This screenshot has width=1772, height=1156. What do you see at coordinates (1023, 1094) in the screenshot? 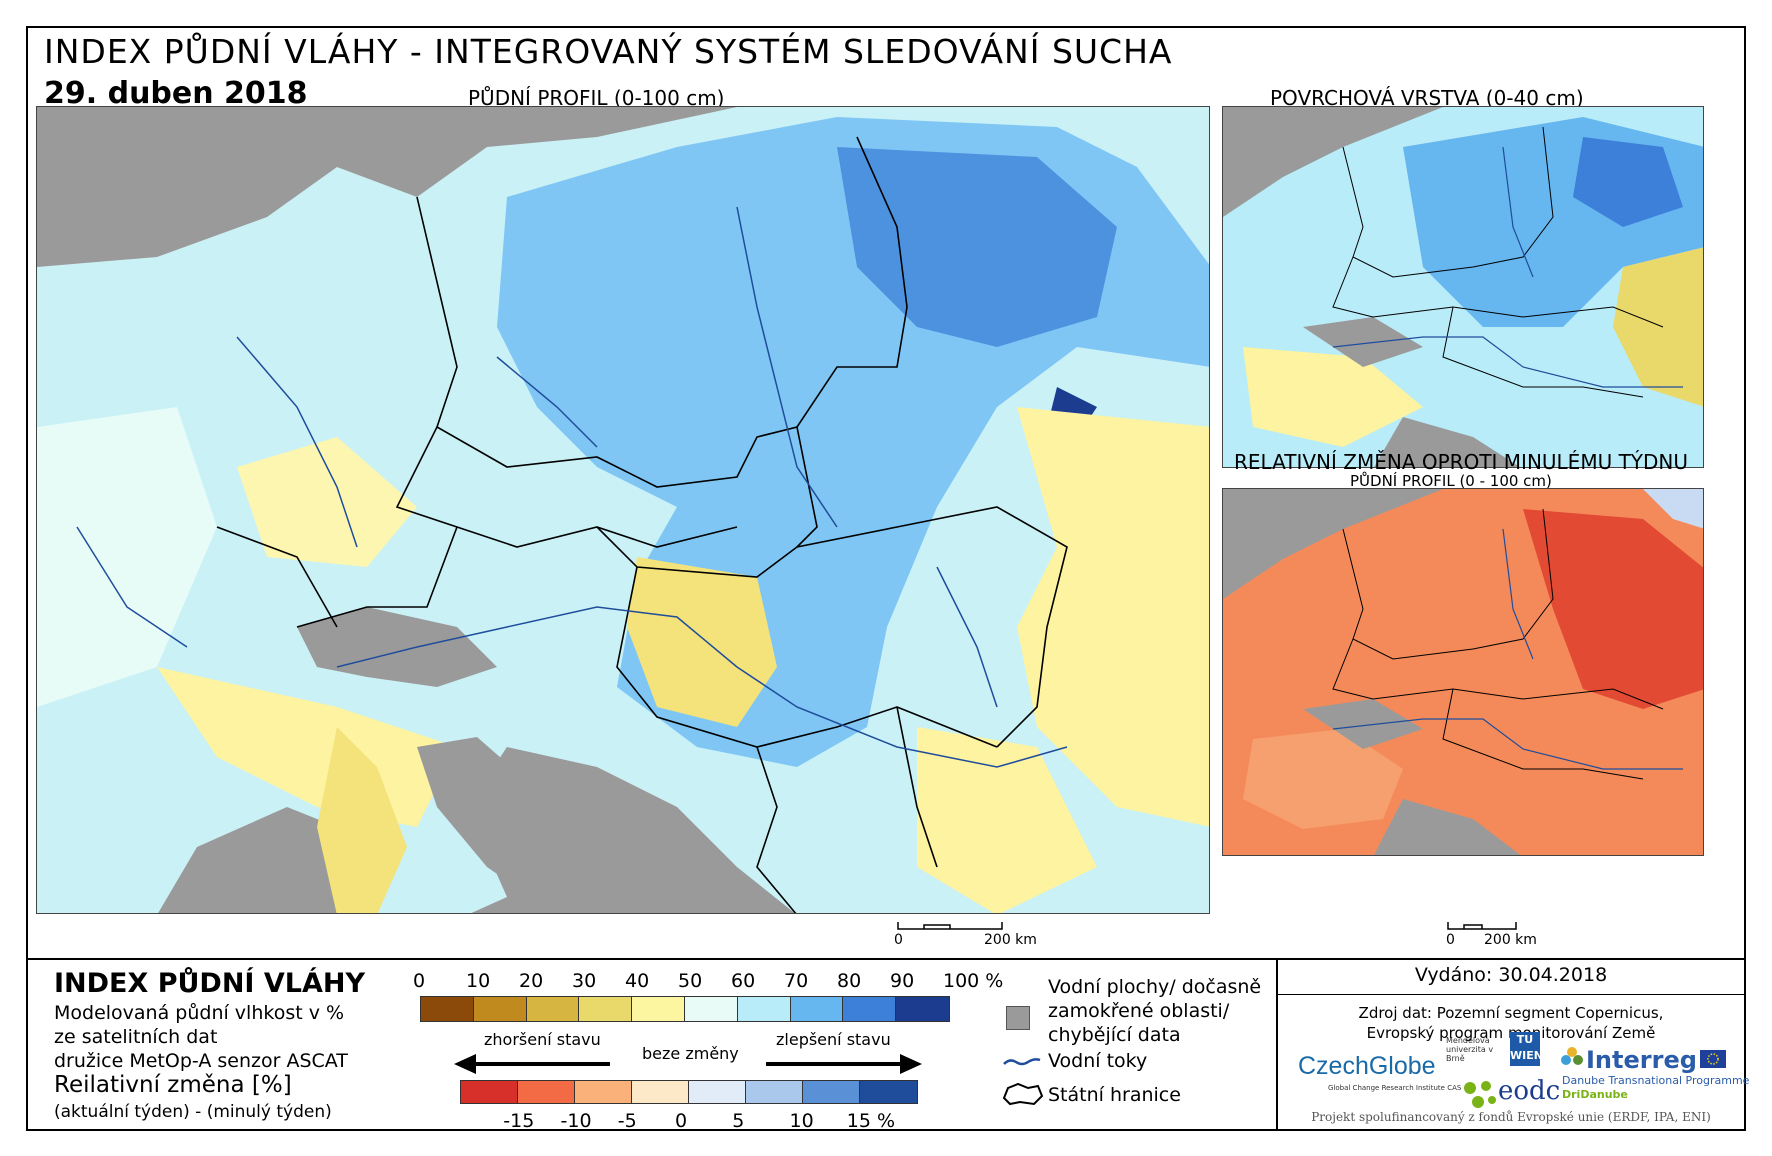
I see `border-outline-icon` at bounding box center [1023, 1094].